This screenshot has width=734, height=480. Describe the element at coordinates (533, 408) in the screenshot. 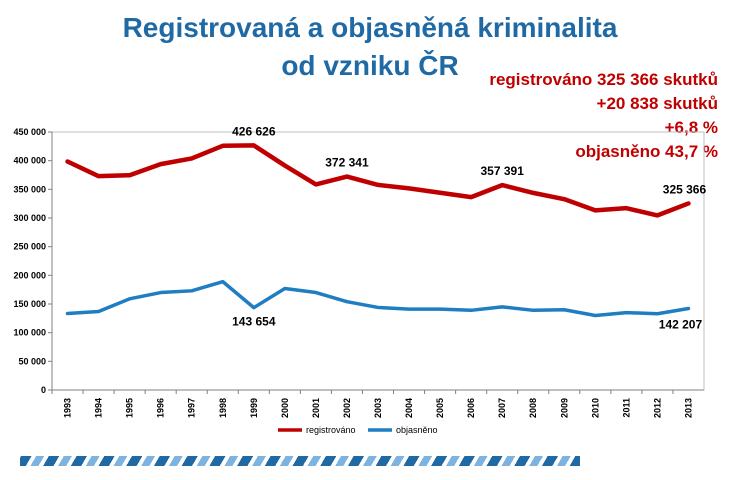

I see `x-tick-label: 2008` at that location.